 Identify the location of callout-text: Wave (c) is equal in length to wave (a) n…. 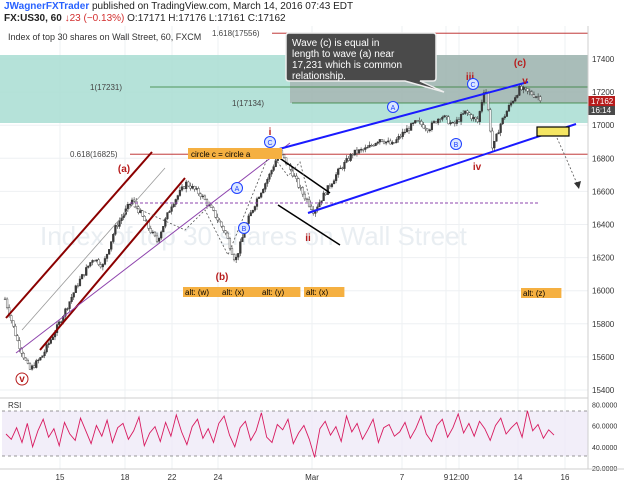
(347, 60).